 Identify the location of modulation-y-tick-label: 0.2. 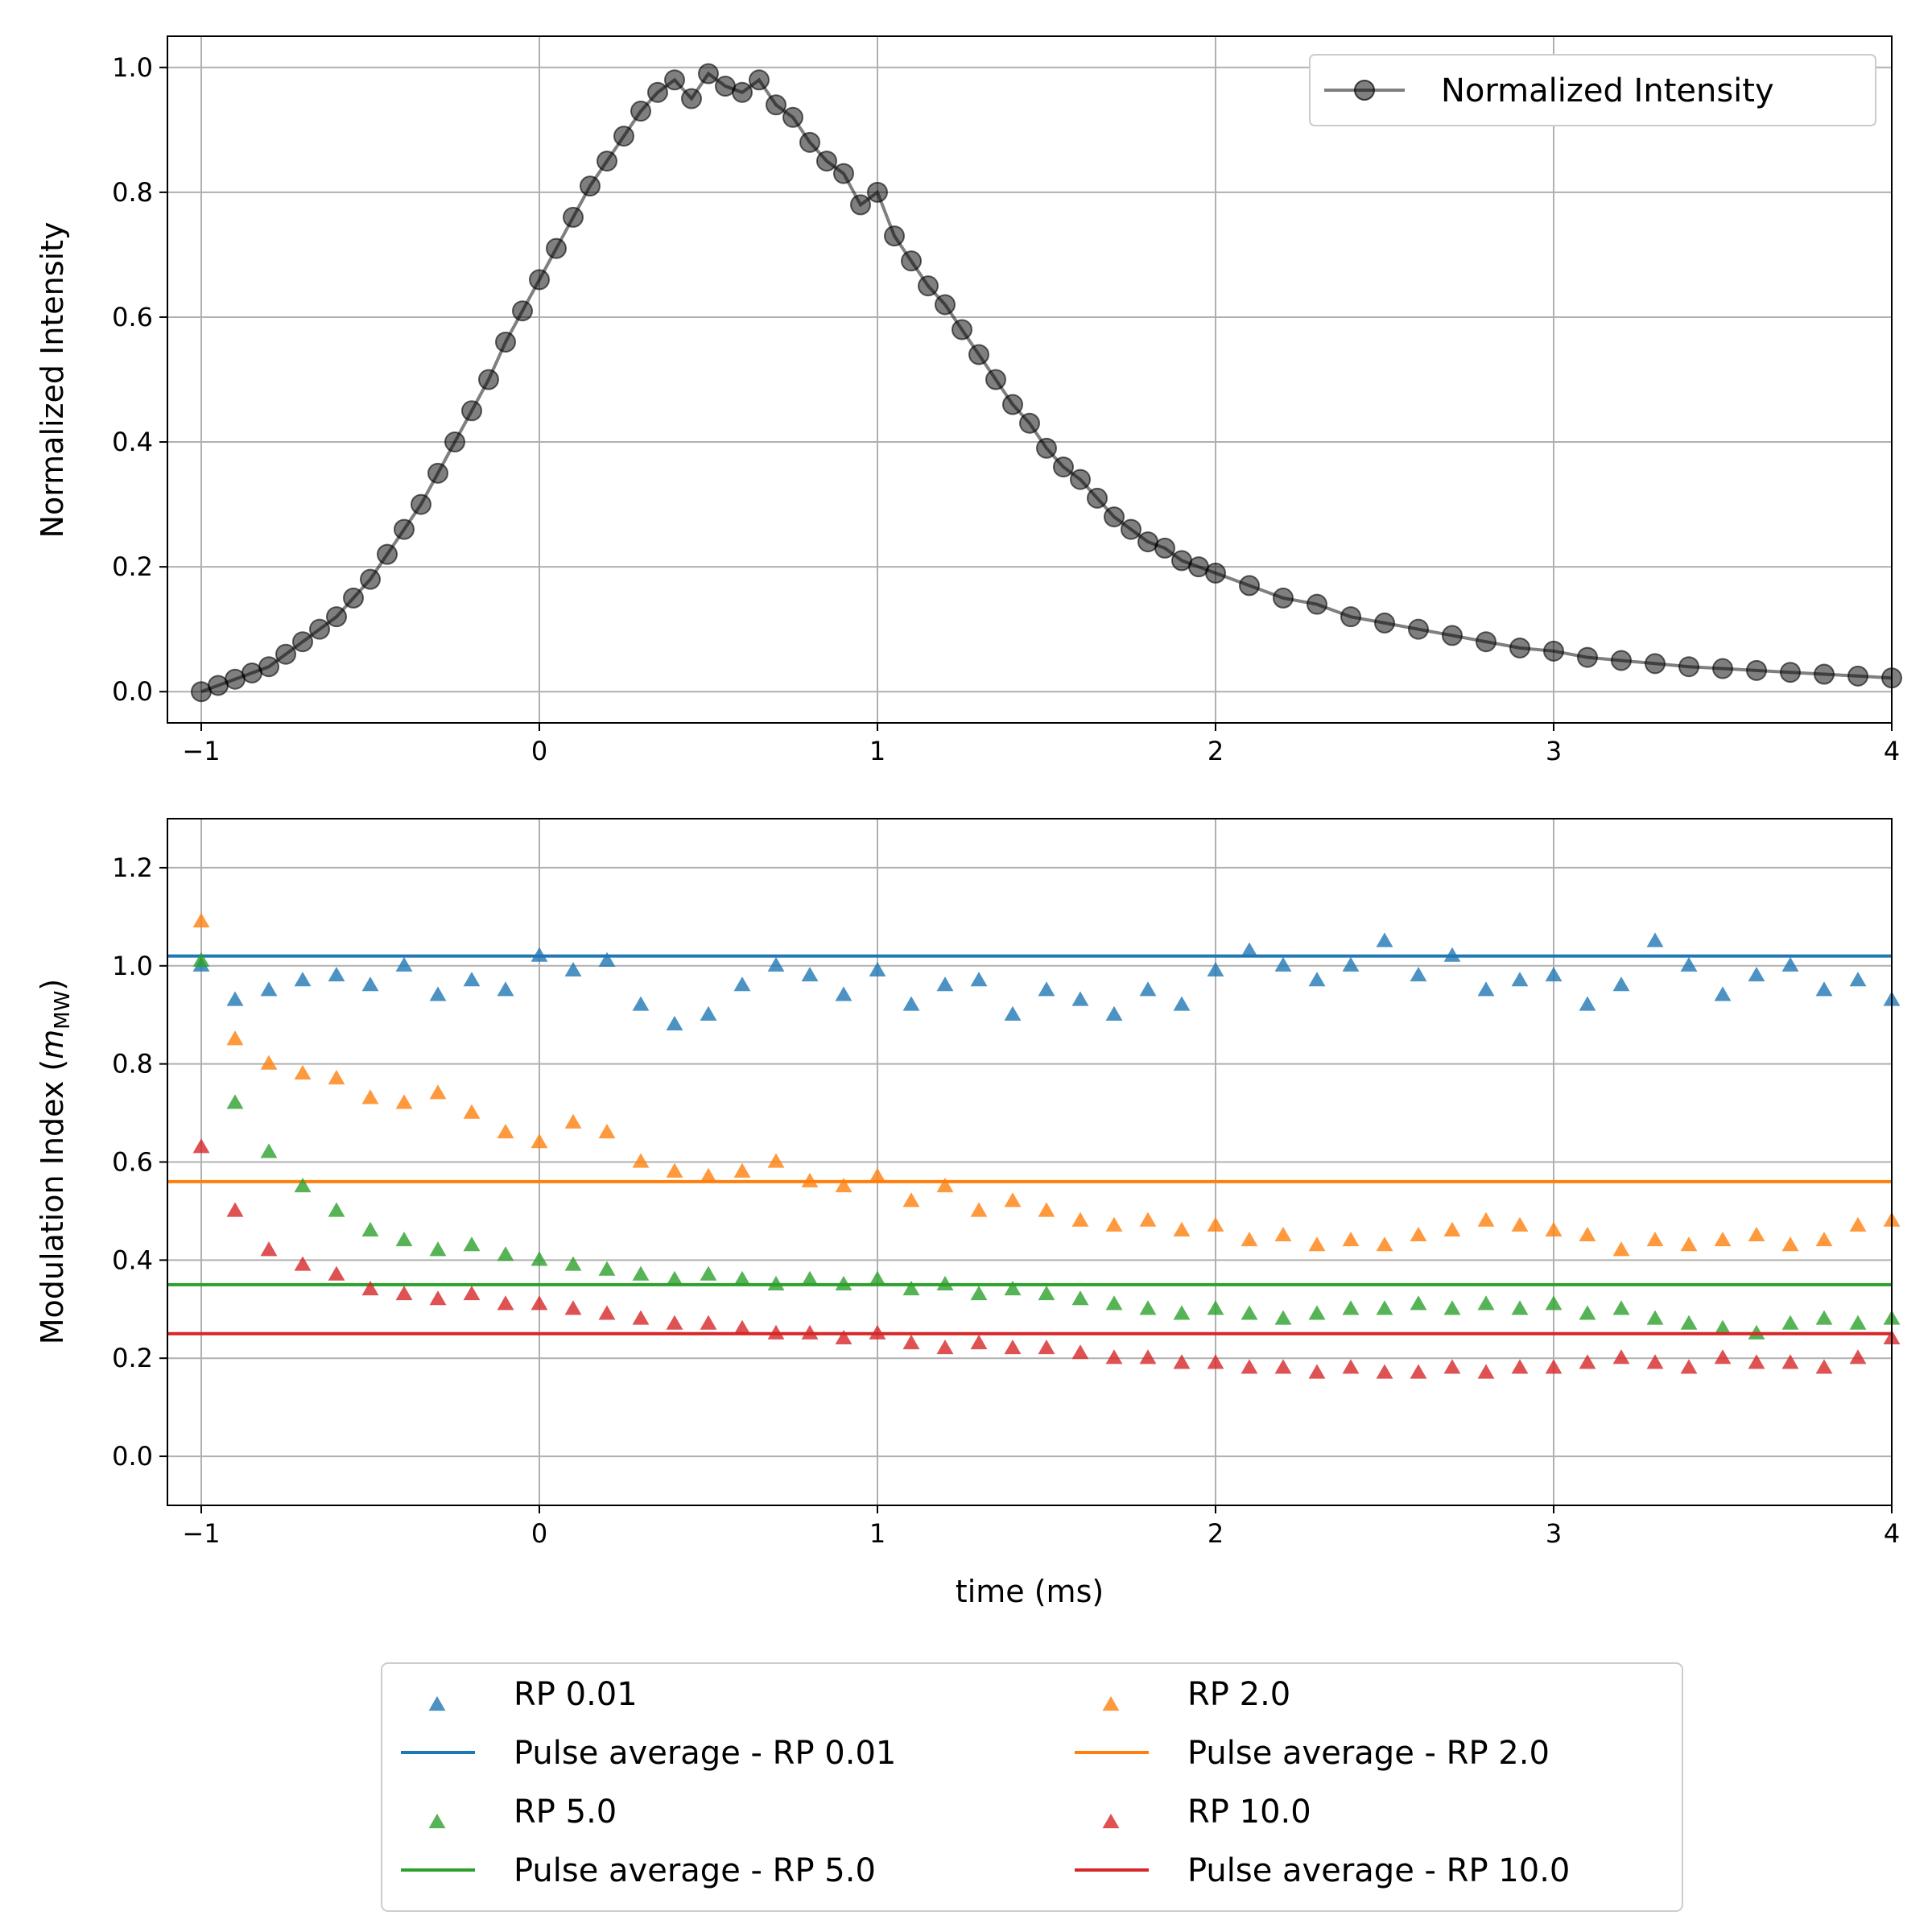
(132, 1358).